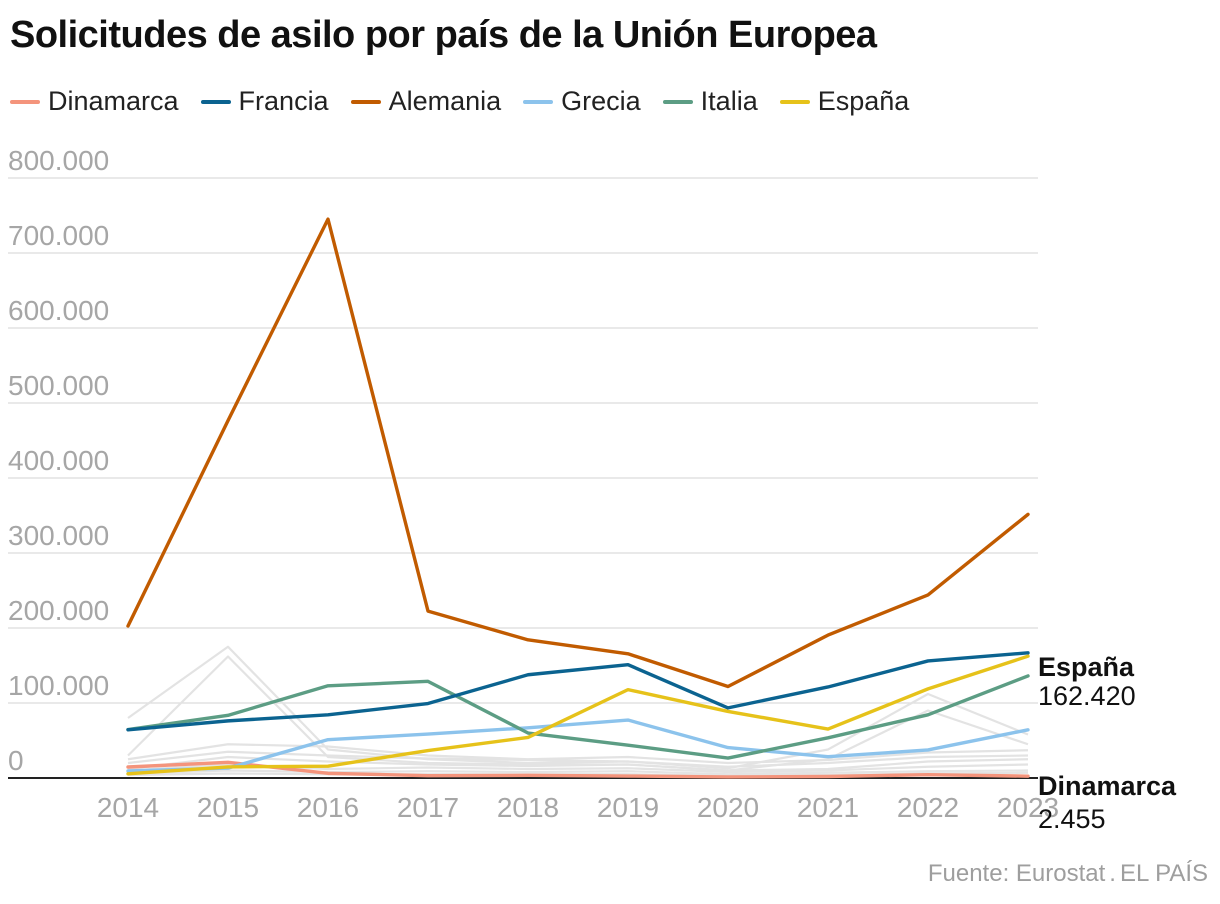  What do you see at coordinates (628, 807) in the screenshot?
I see `x-tick-label: 2019` at bounding box center [628, 807].